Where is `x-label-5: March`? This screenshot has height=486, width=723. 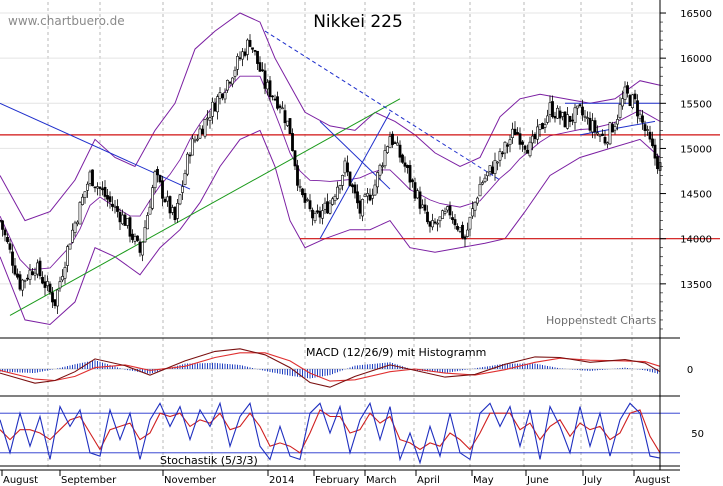
x-label-5: March is located at coordinates (381, 480).